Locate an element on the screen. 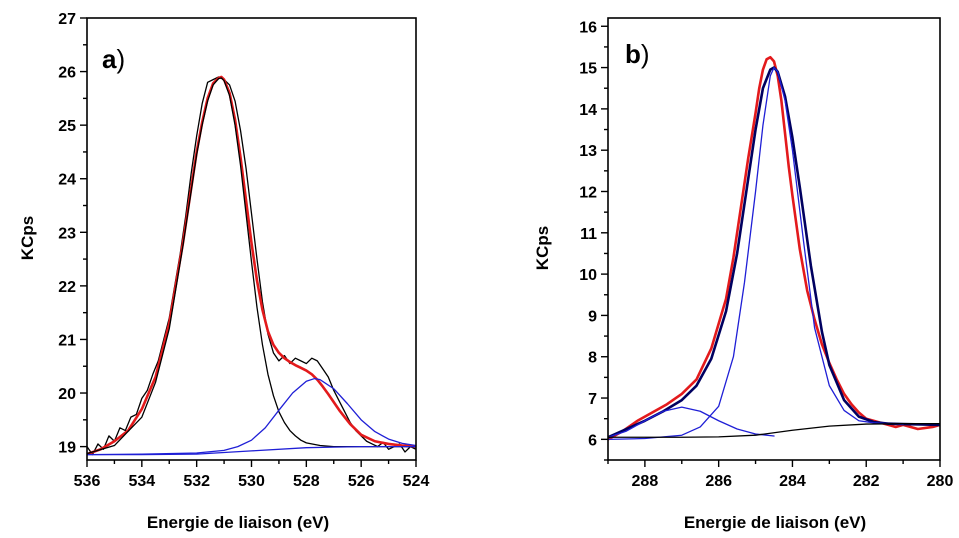 Image resolution: width=959 pixels, height=538 pixels. panel-a-x-tick-label: 524 is located at coordinates (416, 481).